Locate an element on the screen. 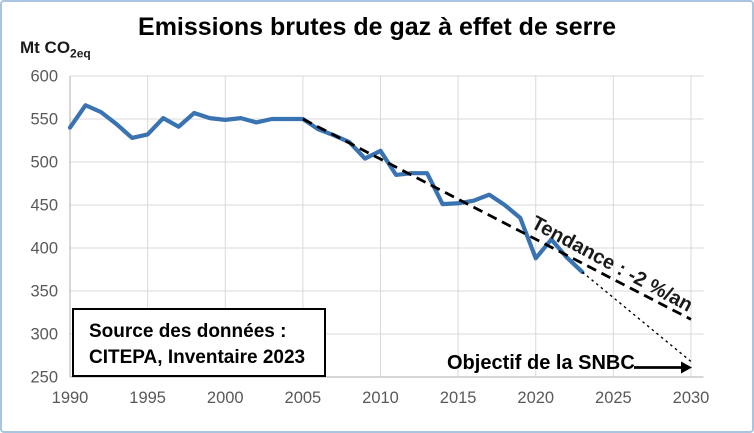 This screenshot has height=433, width=754. x-tick-label: 2030 is located at coordinates (691, 398).